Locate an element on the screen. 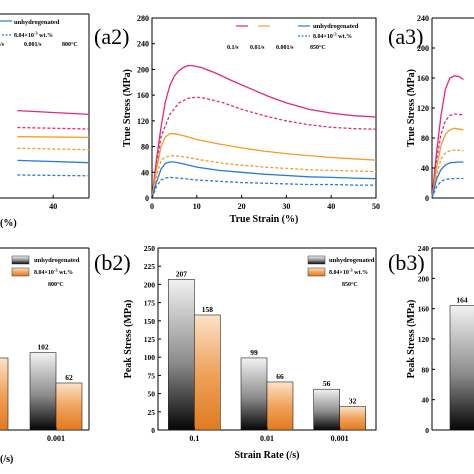 This screenshot has width=474, height=474. panel-a3: (a3) 0 40 80 120 160 200 240 True Stress (MPa) is located at coordinates (431, 108).